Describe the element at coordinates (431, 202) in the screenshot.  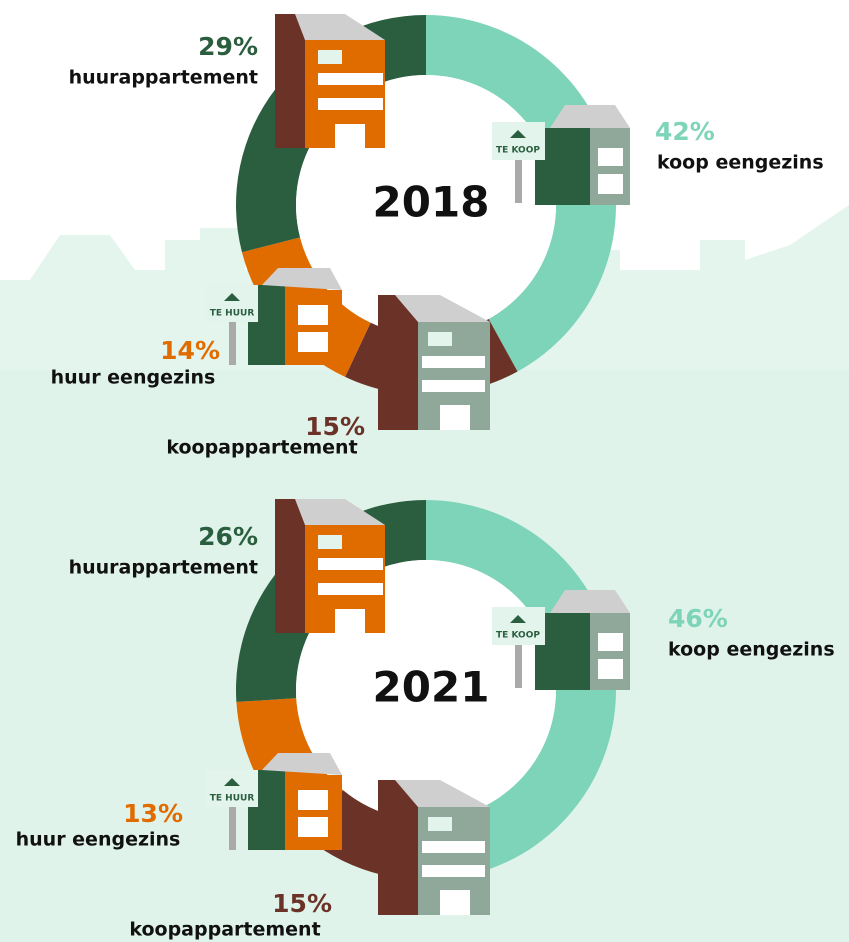
I see `chart-title: 2018` at that location.